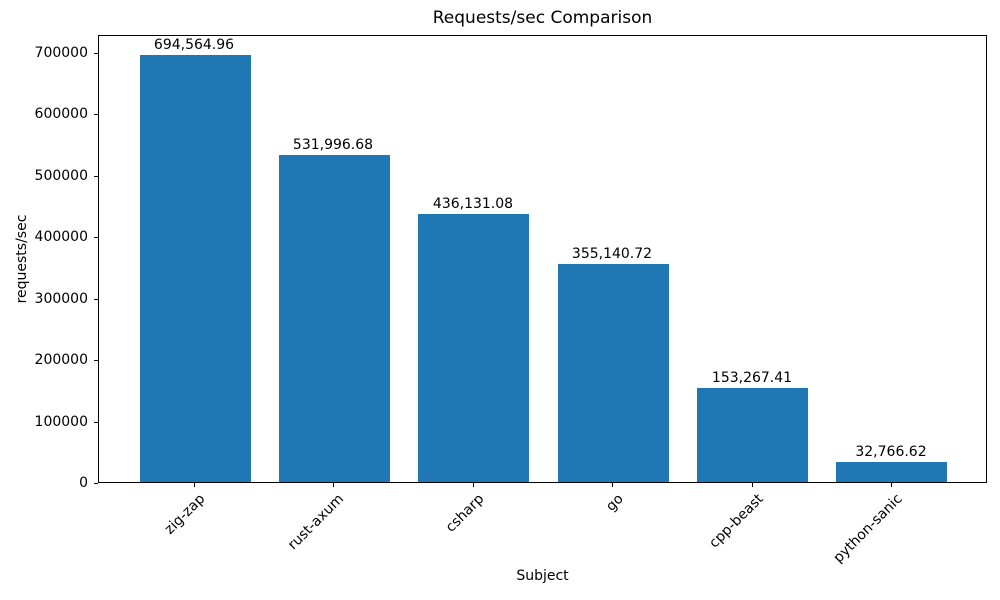  I want to click on bar-value-label-csharp: 436,131.08, so click(473, 204).